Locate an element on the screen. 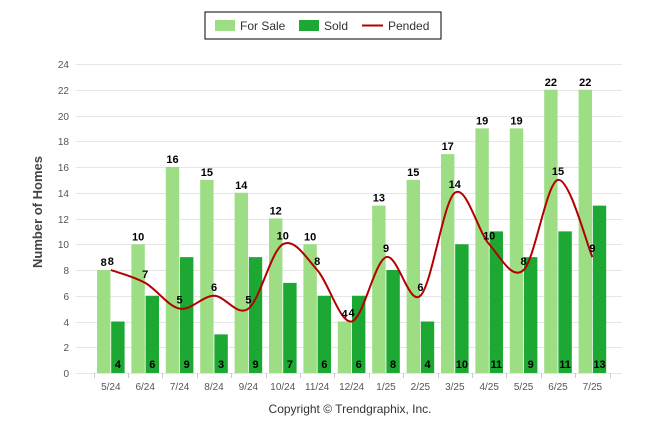  x-tick-label: 11/24 is located at coordinates (317, 387).